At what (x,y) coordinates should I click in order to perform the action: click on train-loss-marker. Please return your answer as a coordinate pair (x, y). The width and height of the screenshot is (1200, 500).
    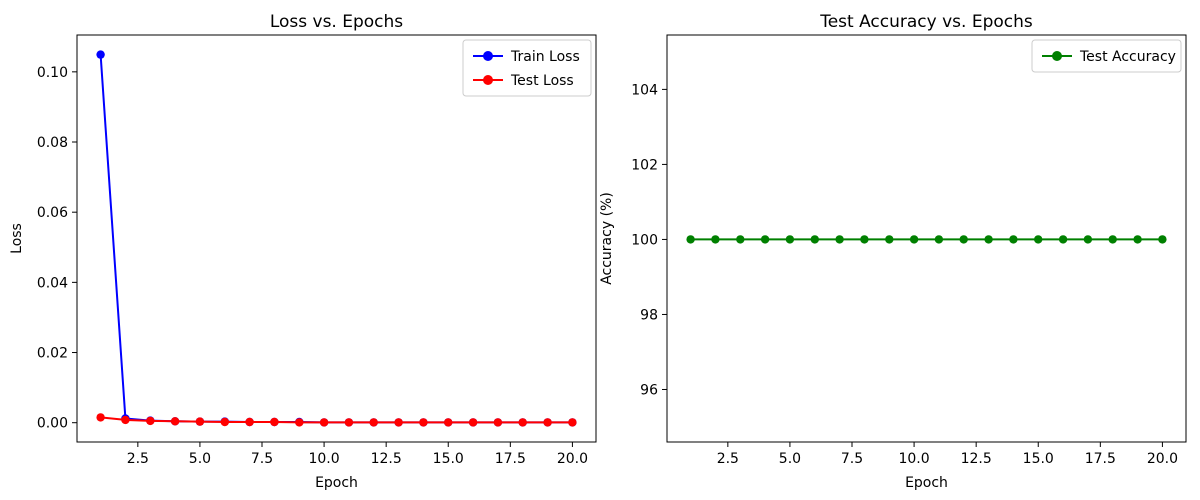
    Looking at the image, I should click on (100, 54).